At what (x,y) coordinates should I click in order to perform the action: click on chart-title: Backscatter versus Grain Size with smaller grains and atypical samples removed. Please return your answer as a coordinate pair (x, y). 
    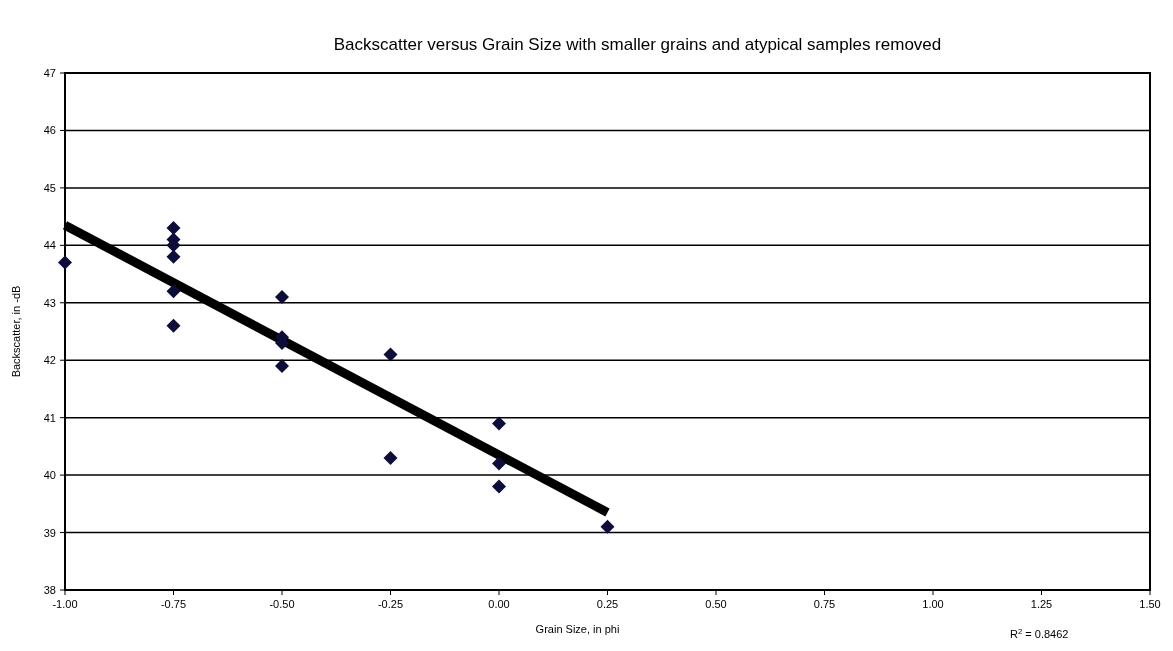
    Looking at the image, I should click on (637, 44).